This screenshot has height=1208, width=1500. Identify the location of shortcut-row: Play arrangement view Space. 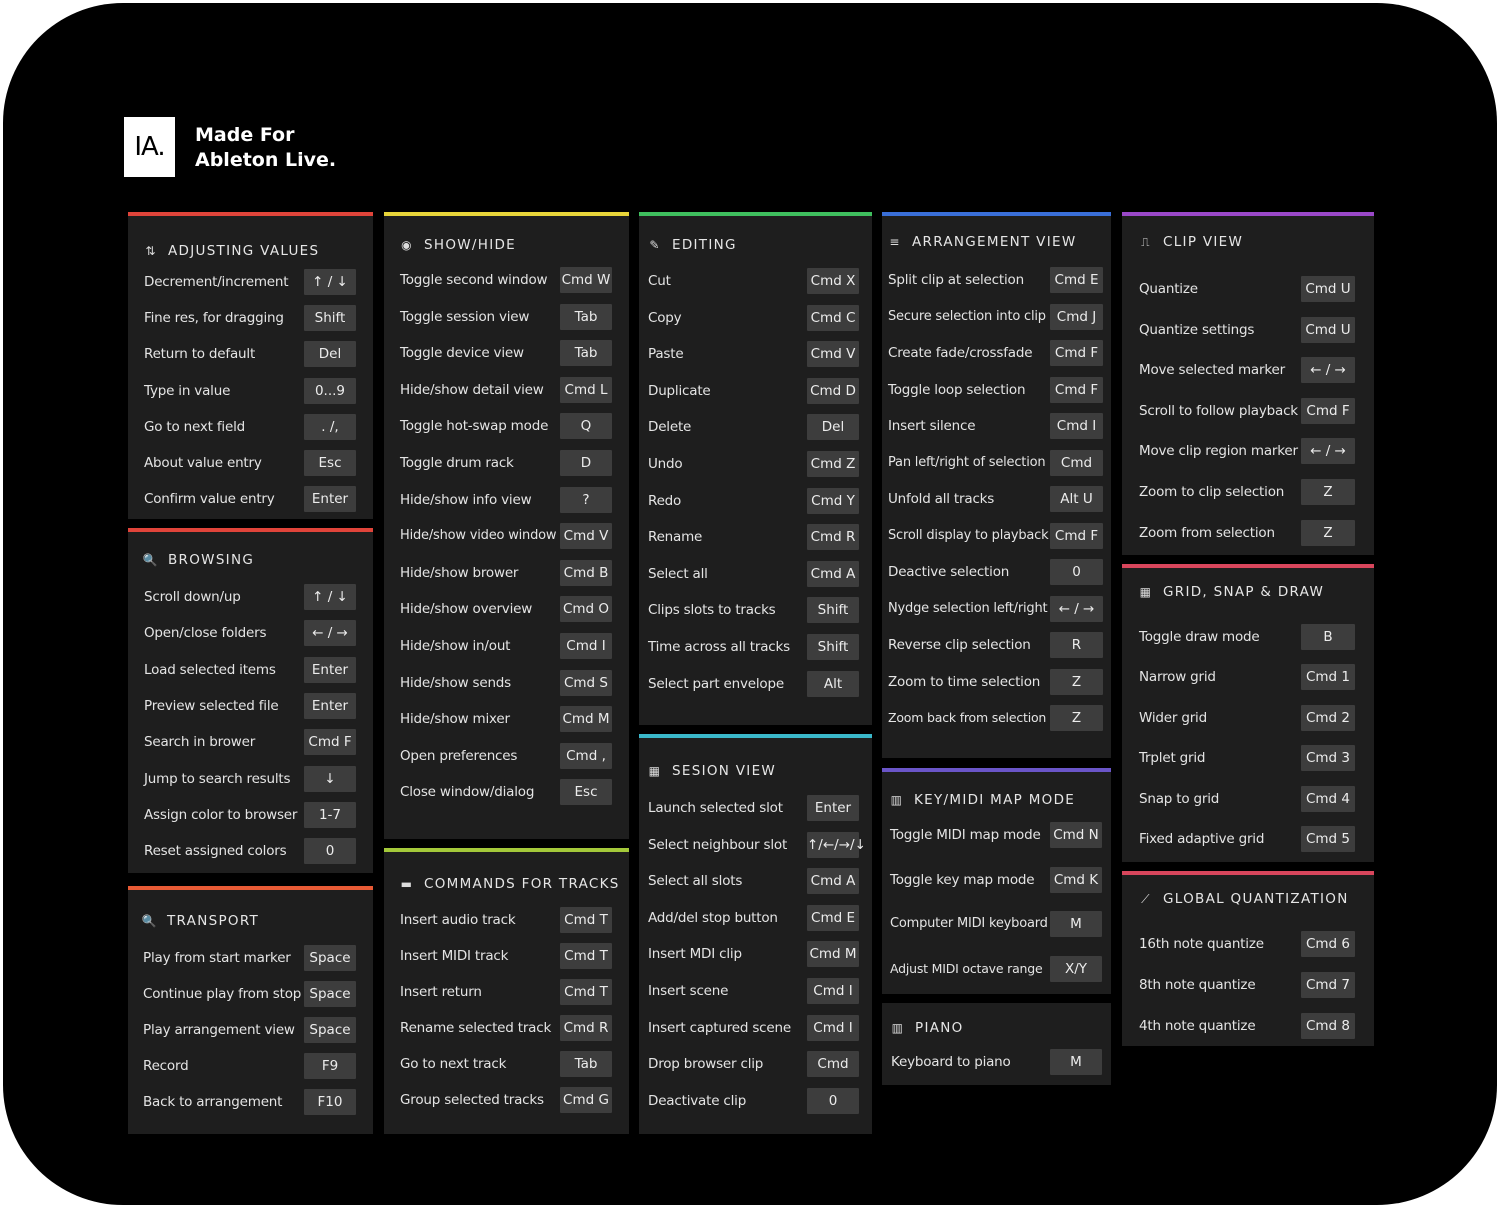
(250, 1030).